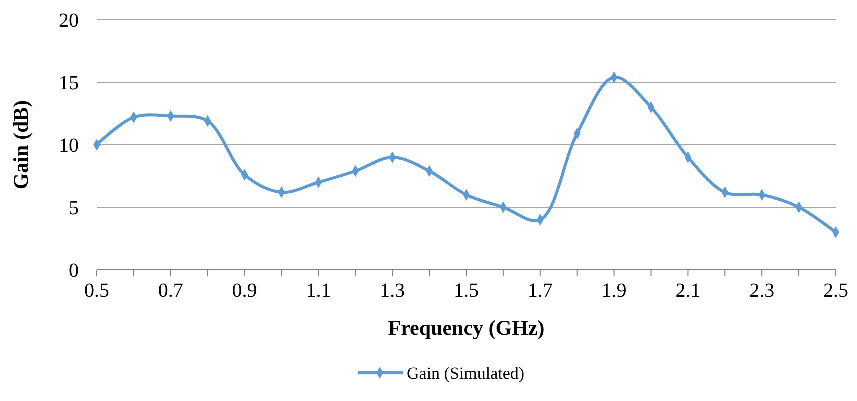 Image resolution: width=857 pixels, height=401 pixels. I want to click on x-tick-label: 0.7, so click(171, 291).